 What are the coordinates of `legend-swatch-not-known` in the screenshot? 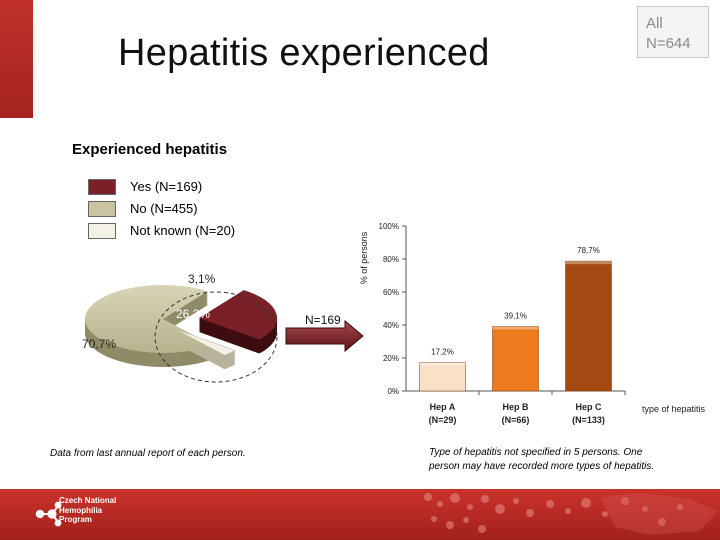 It's located at (102, 231).